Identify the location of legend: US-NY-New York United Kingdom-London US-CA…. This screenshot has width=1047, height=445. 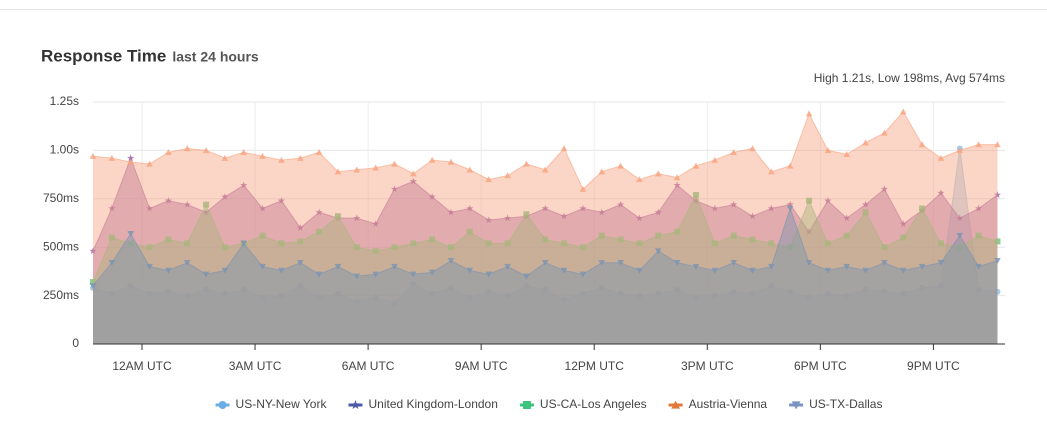
(548, 404).